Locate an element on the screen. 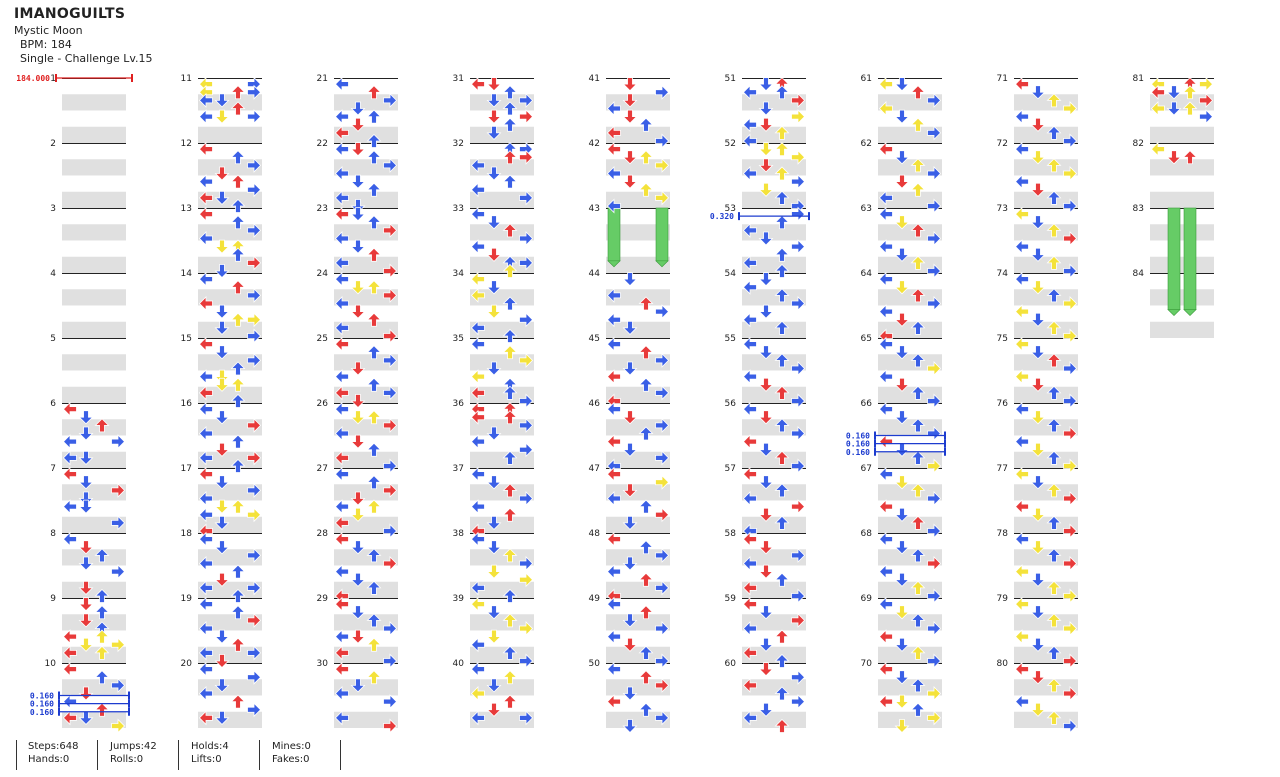  measure-number: 40 is located at coordinates (459, 664).